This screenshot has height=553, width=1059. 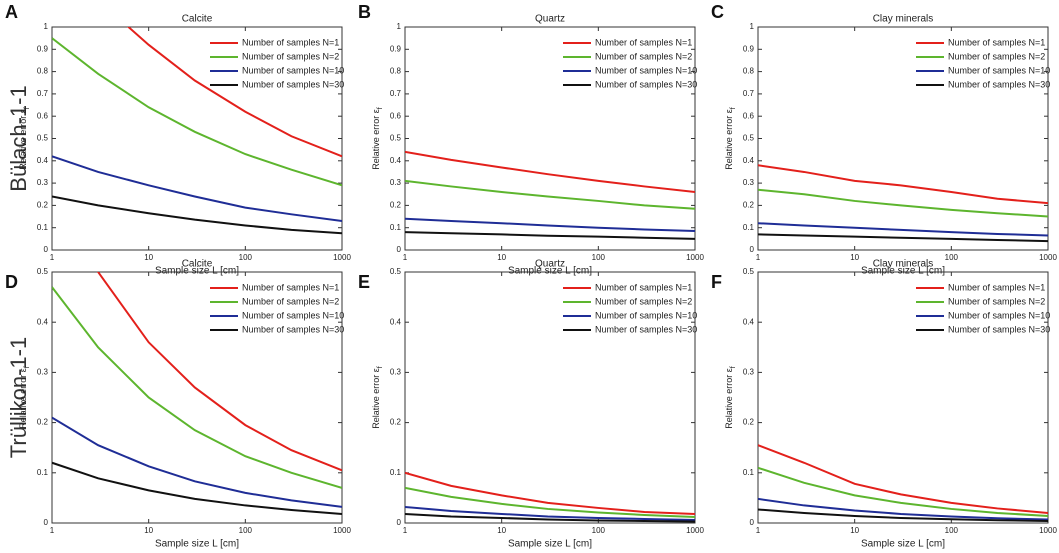 What do you see at coordinates (717, 12) in the screenshot?
I see `panel-label: C` at bounding box center [717, 12].